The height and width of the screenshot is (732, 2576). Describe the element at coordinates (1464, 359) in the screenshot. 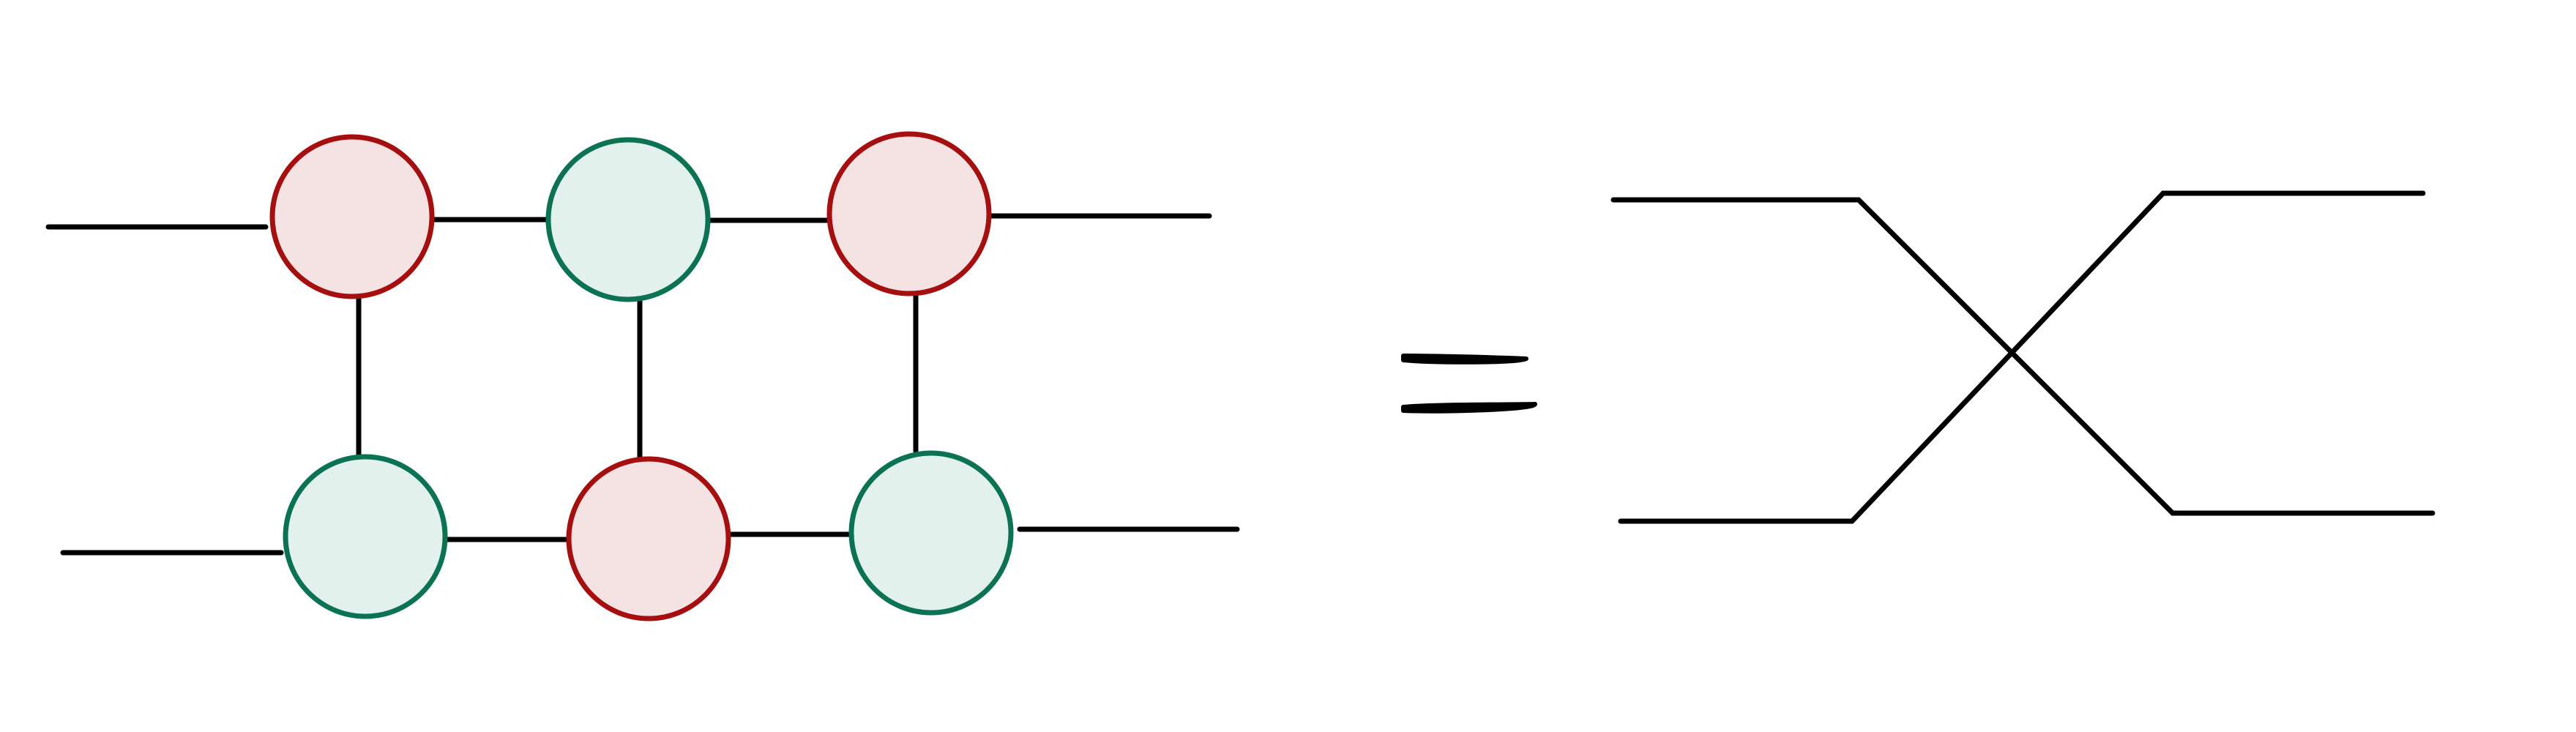

I see `equals-bar-top` at that location.